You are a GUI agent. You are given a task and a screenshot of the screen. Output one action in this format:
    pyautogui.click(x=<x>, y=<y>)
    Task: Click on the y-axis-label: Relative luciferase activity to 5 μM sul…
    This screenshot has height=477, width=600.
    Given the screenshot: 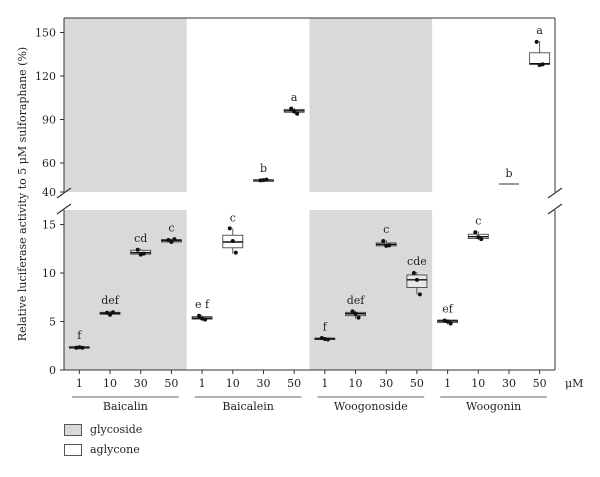 What is the action you would take?
    pyautogui.click(x=22, y=194)
    